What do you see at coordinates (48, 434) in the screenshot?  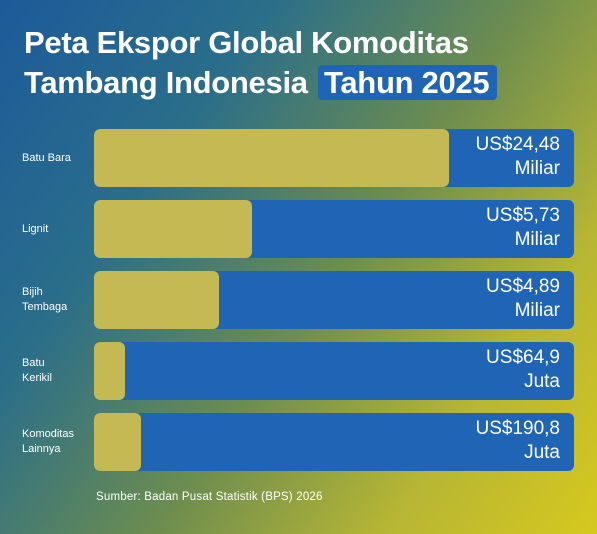 I see `category-label-line: Komoditas` at bounding box center [48, 434].